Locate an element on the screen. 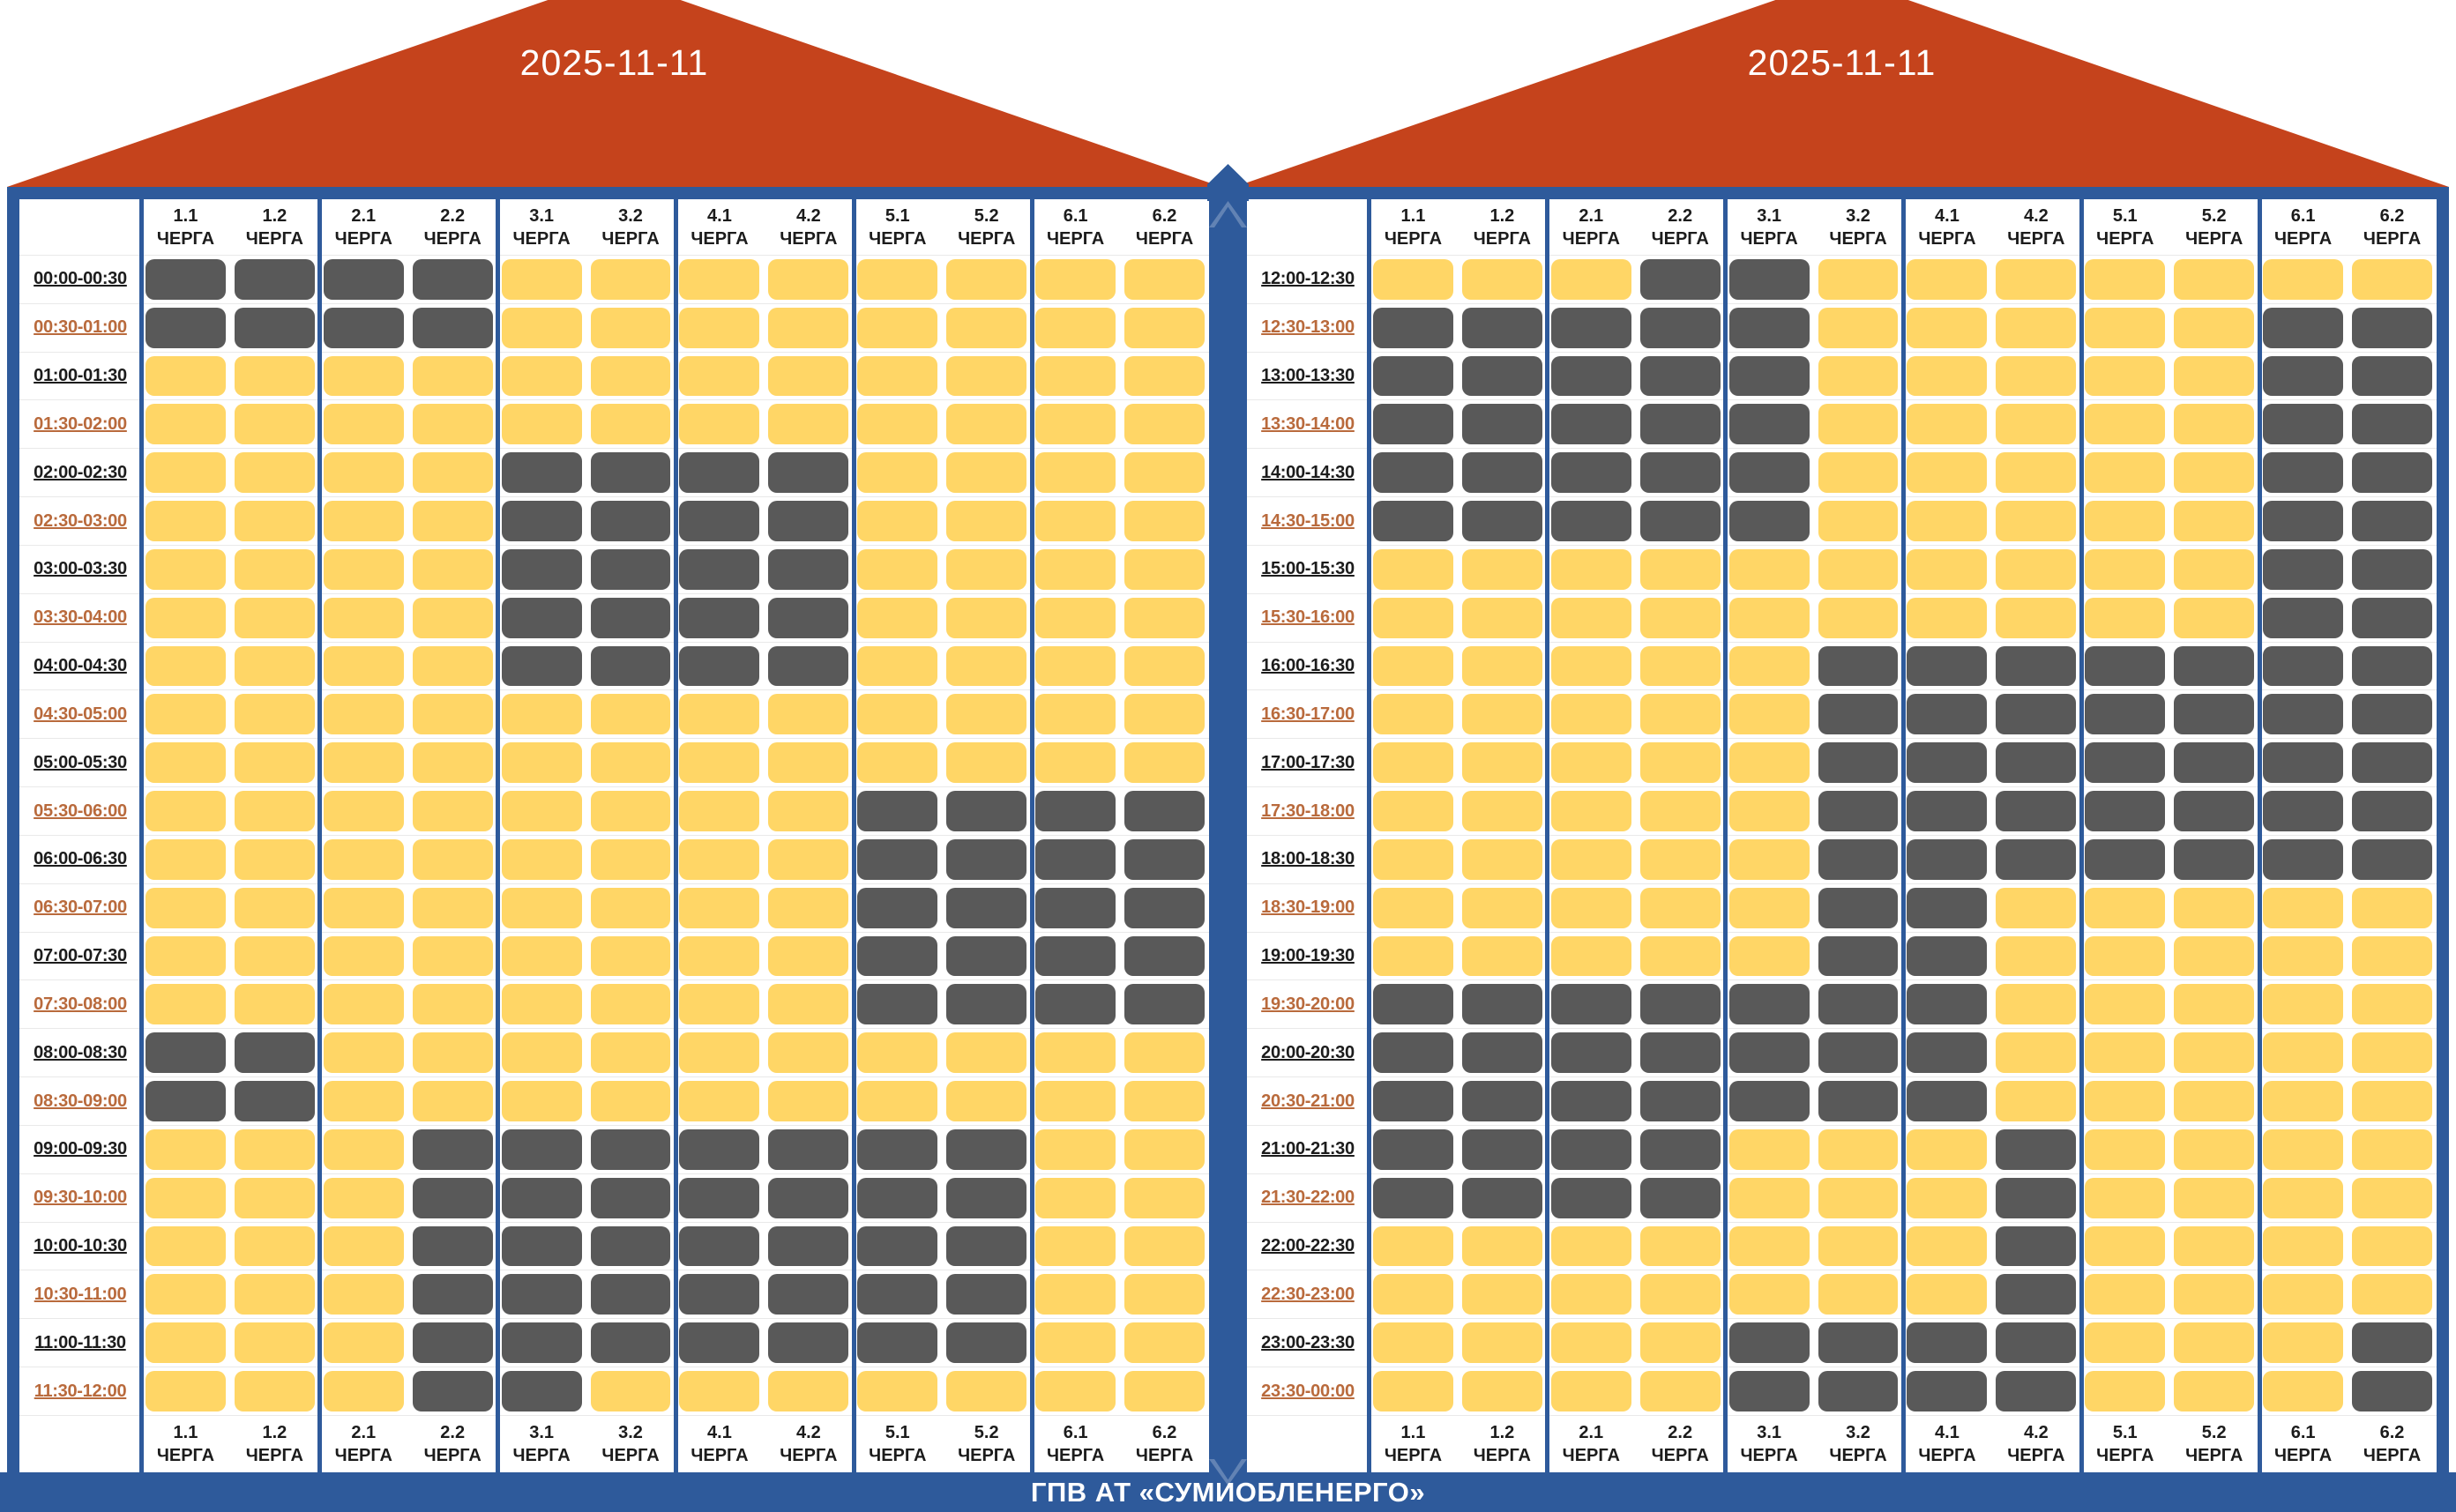 This screenshot has width=2456, height=1512. time-label: 19:30-20:00 is located at coordinates (1308, 1005).